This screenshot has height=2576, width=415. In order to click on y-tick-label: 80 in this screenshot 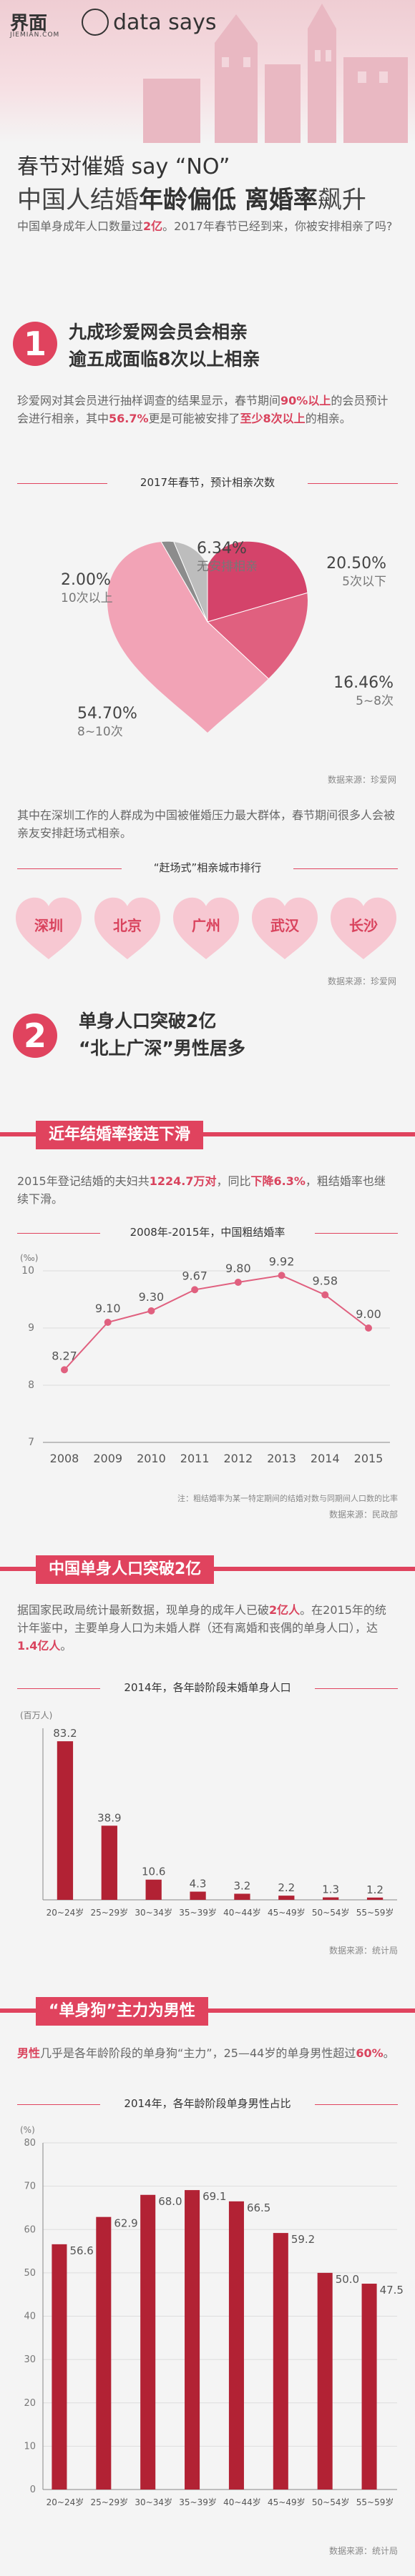, I will do `click(30, 2143)`.